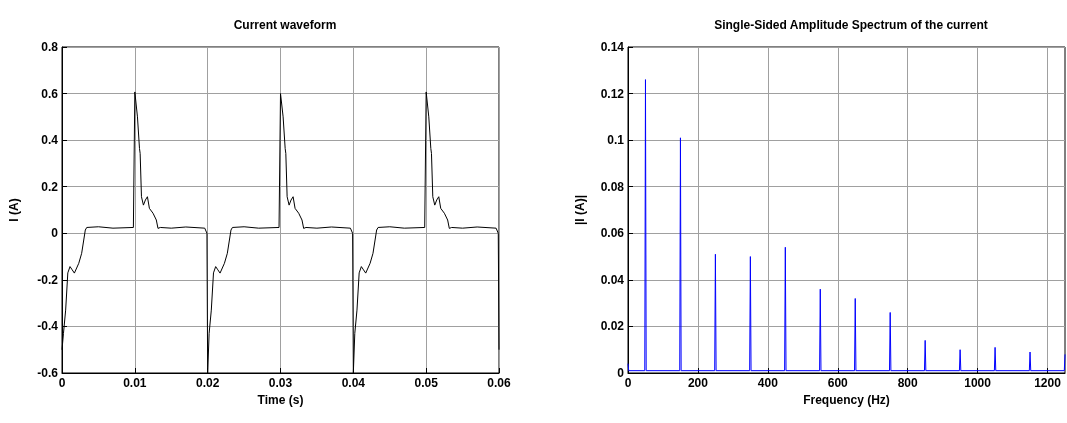 The height and width of the screenshot is (423, 1067). What do you see at coordinates (207, 383) in the screenshot?
I see `x-tick-label: 0.02` at bounding box center [207, 383].